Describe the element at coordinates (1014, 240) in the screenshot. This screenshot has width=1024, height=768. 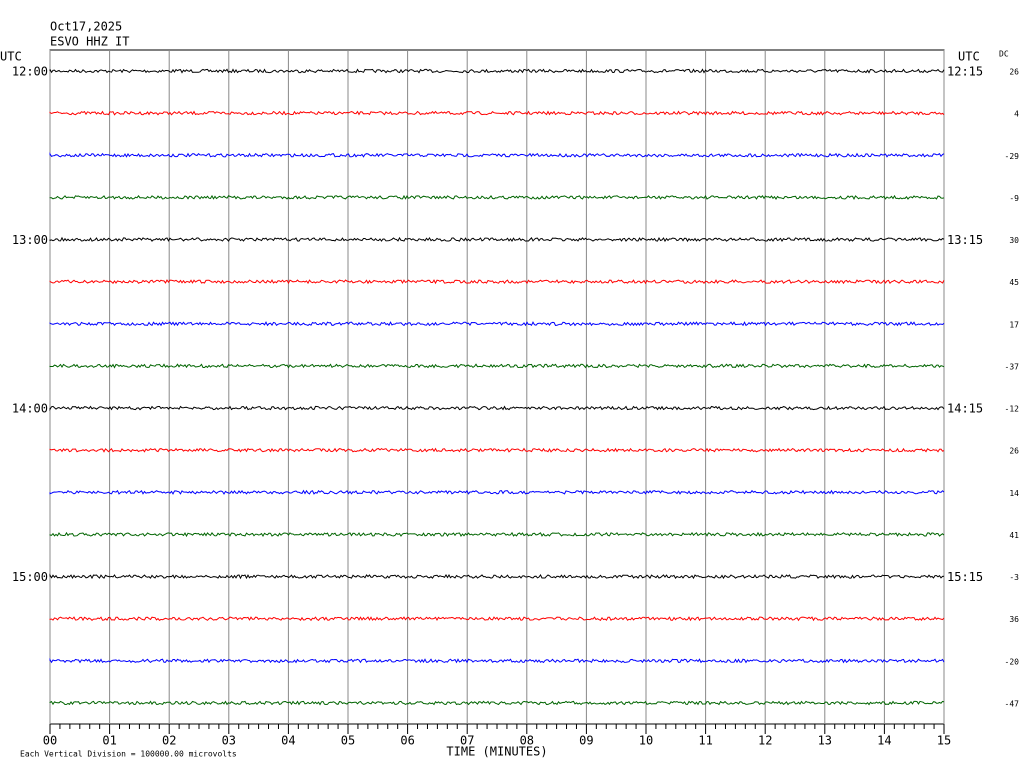
I see `dc-value: 30` at that location.